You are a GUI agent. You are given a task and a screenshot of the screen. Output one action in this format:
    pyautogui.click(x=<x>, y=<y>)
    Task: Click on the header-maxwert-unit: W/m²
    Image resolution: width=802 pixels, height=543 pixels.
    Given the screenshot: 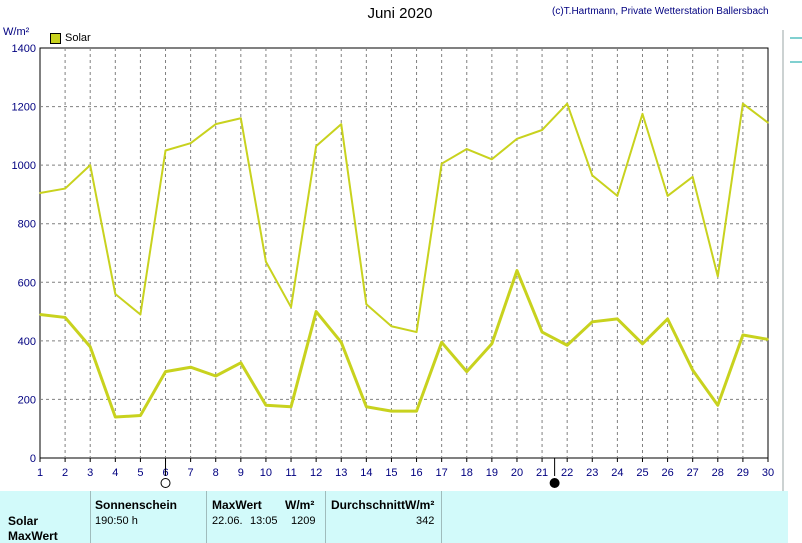 What is the action you would take?
    pyautogui.click(x=300, y=505)
    